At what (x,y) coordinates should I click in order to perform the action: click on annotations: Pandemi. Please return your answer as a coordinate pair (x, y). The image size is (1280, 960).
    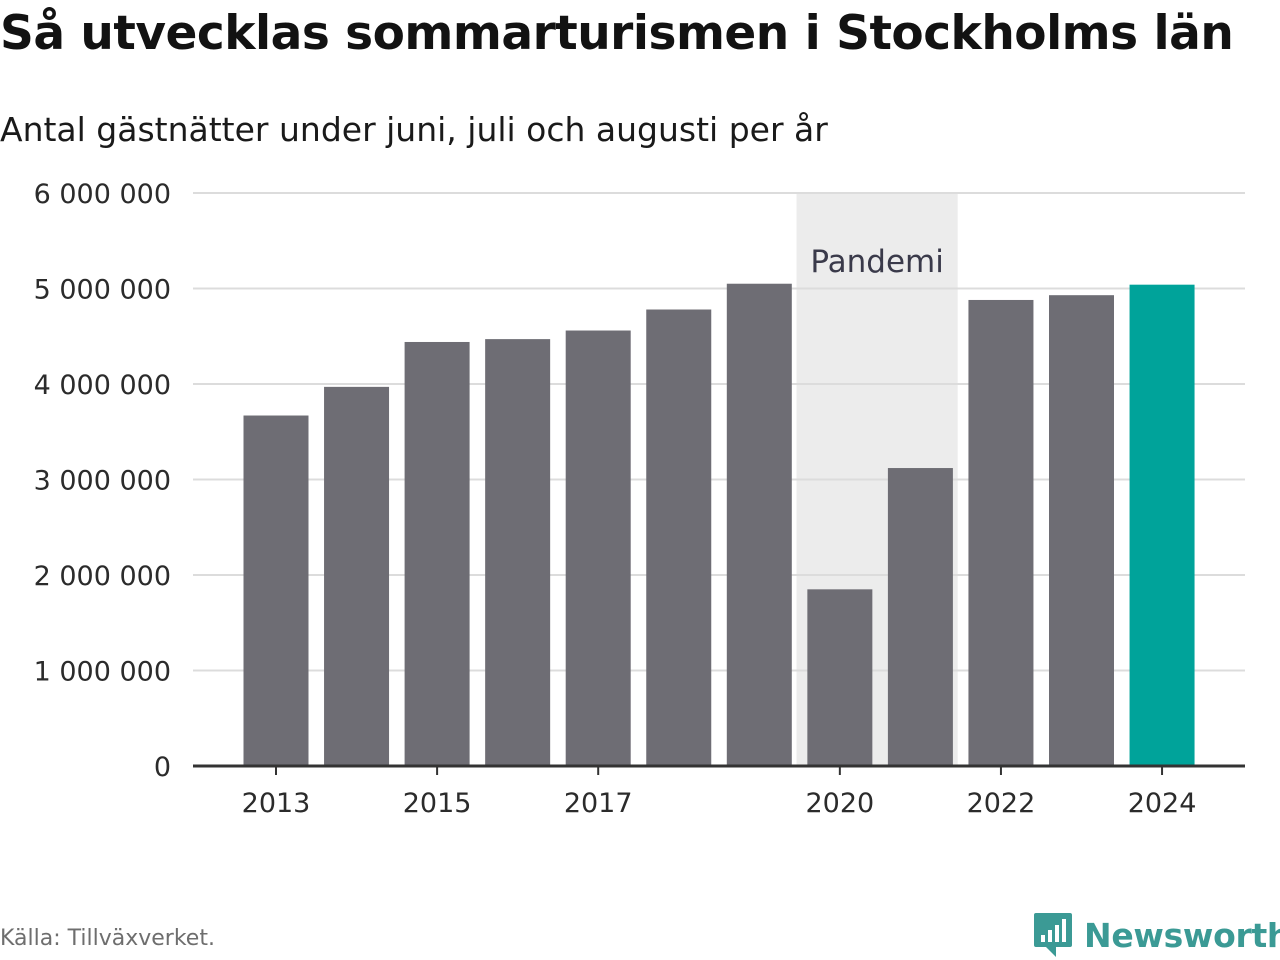
    Looking at the image, I should click on (877, 262).